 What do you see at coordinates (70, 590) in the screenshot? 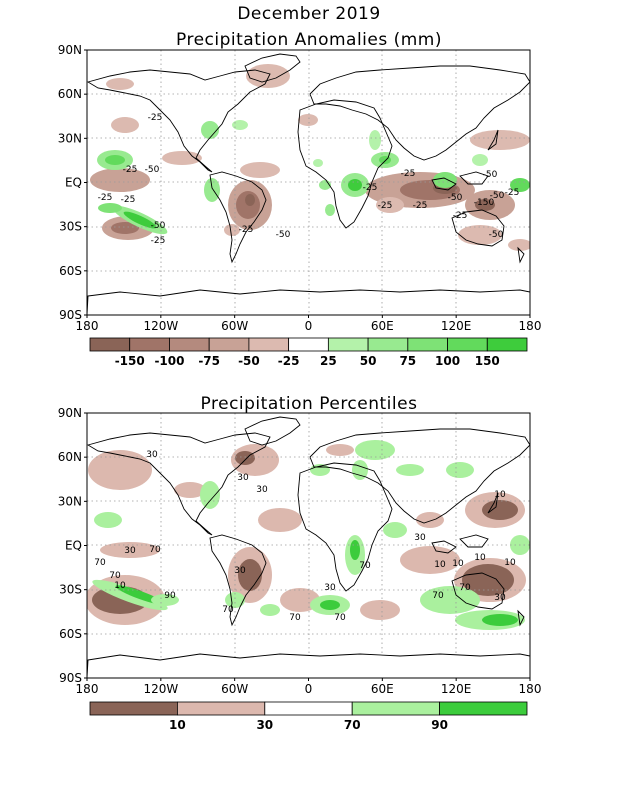
I see `lat-tick-label: 30S` at bounding box center [70, 590].